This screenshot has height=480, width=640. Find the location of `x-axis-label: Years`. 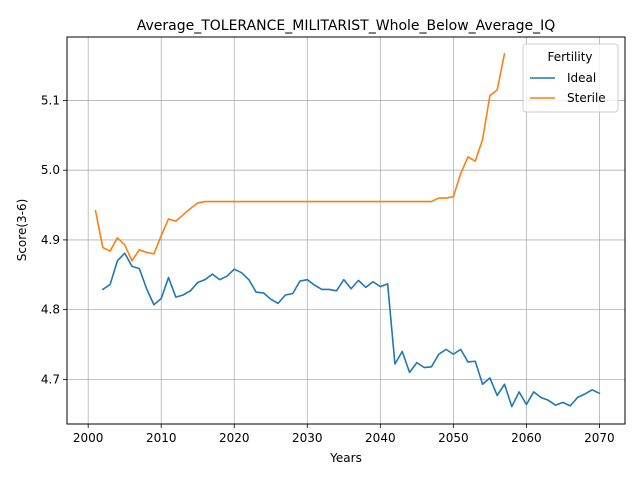

x-axis-label: Years is located at coordinates (345, 458).